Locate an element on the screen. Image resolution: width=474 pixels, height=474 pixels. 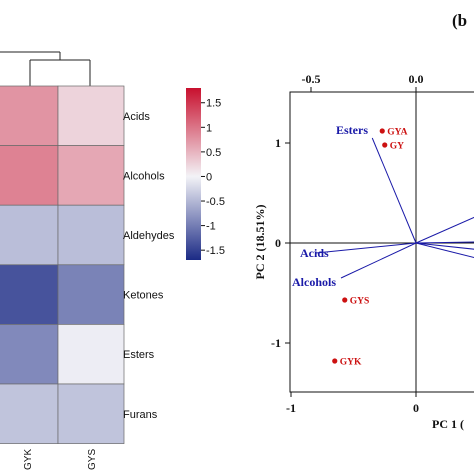
sample-point-gys is located at coordinates (345, 300).